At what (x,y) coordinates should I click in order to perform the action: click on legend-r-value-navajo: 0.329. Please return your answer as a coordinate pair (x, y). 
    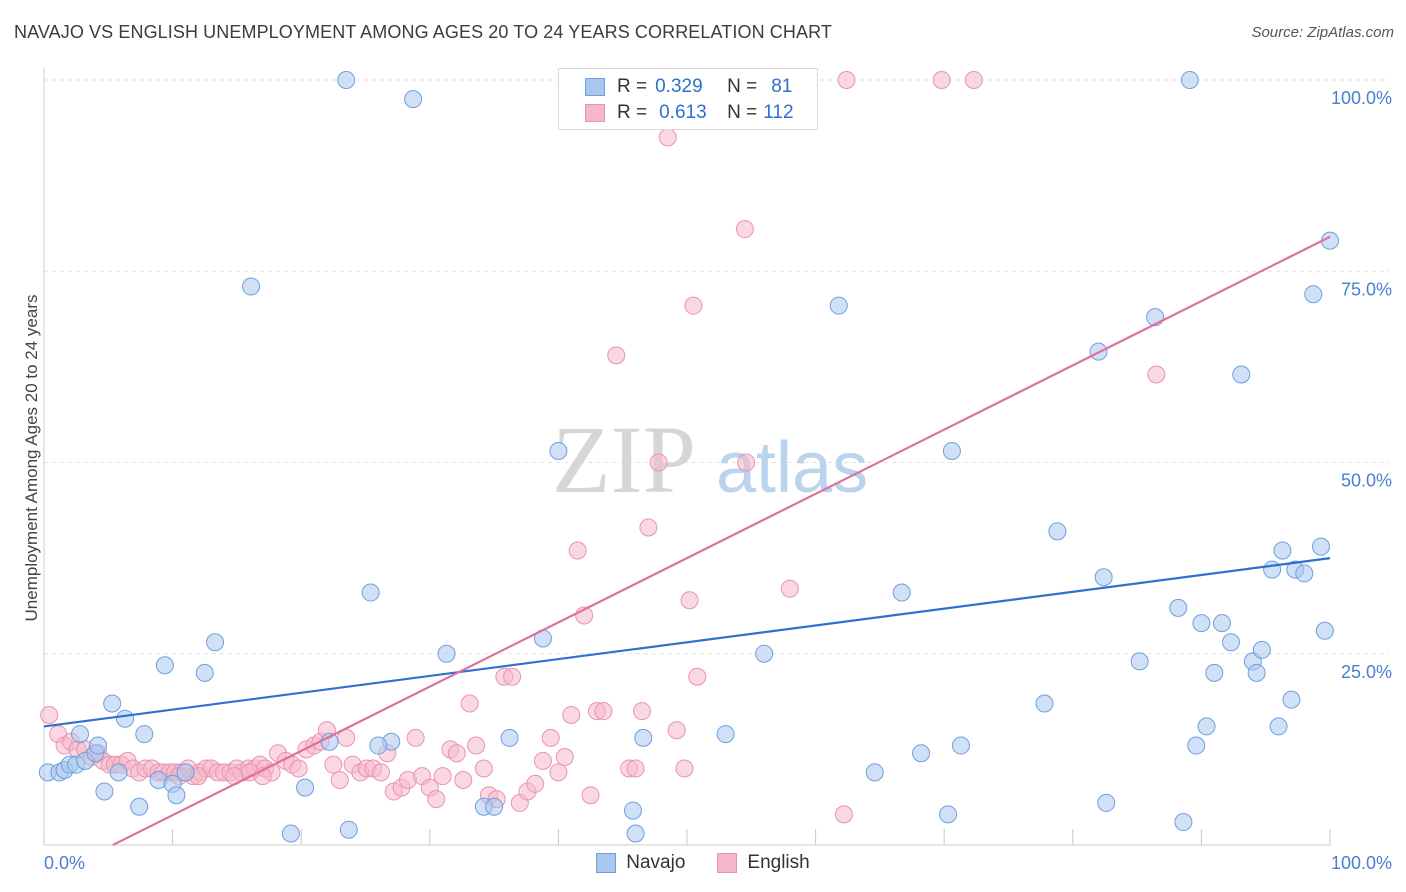
    Looking at the image, I should click on (679, 86).